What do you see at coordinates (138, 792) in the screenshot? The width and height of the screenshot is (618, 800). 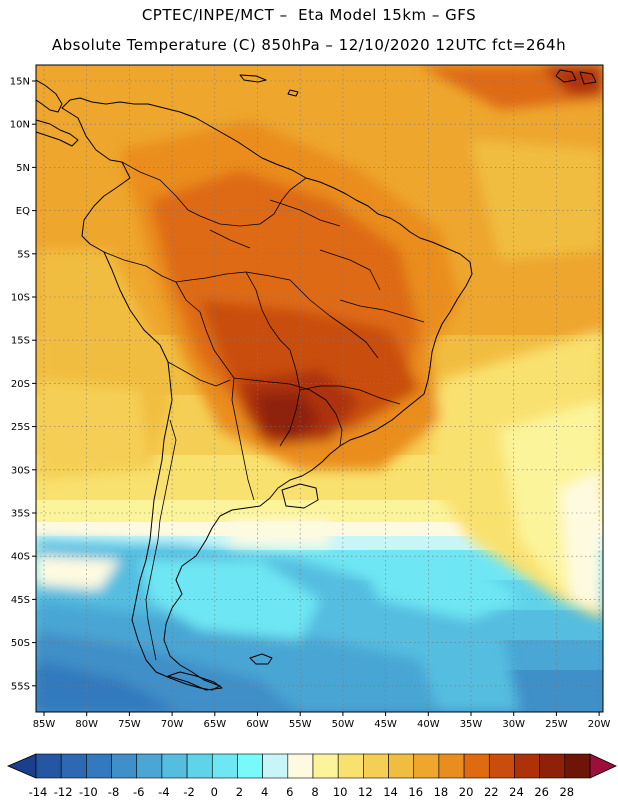 I see `colorbar-level-label: -6` at bounding box center [138, 792].